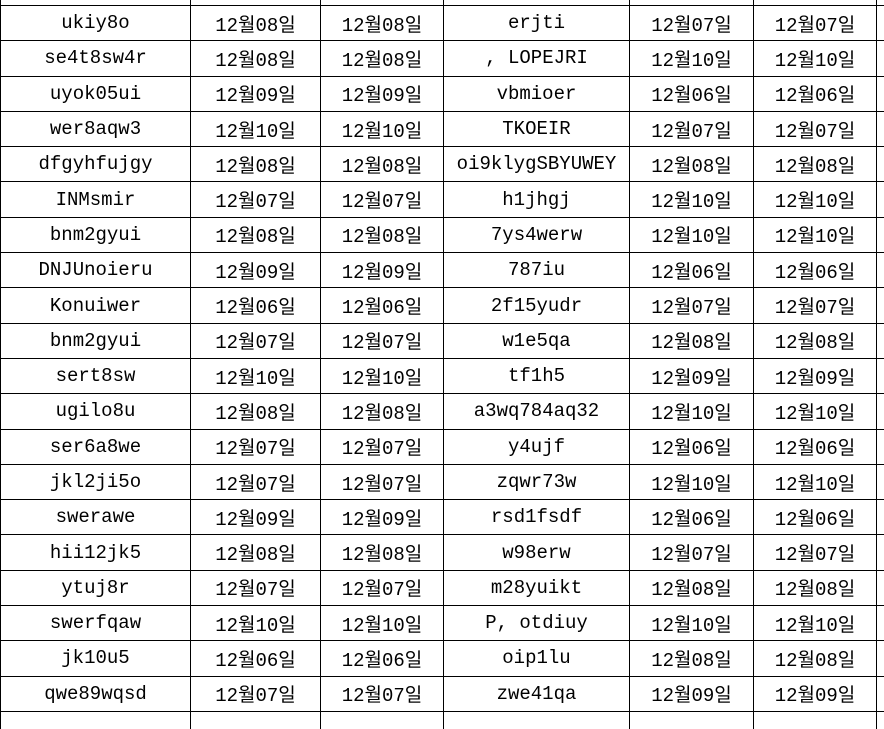 The image size is (884, 729). Describe the element at coordinates (537, 235) in the screenshot. I see `cell-name: 7ys4werw` at that location.